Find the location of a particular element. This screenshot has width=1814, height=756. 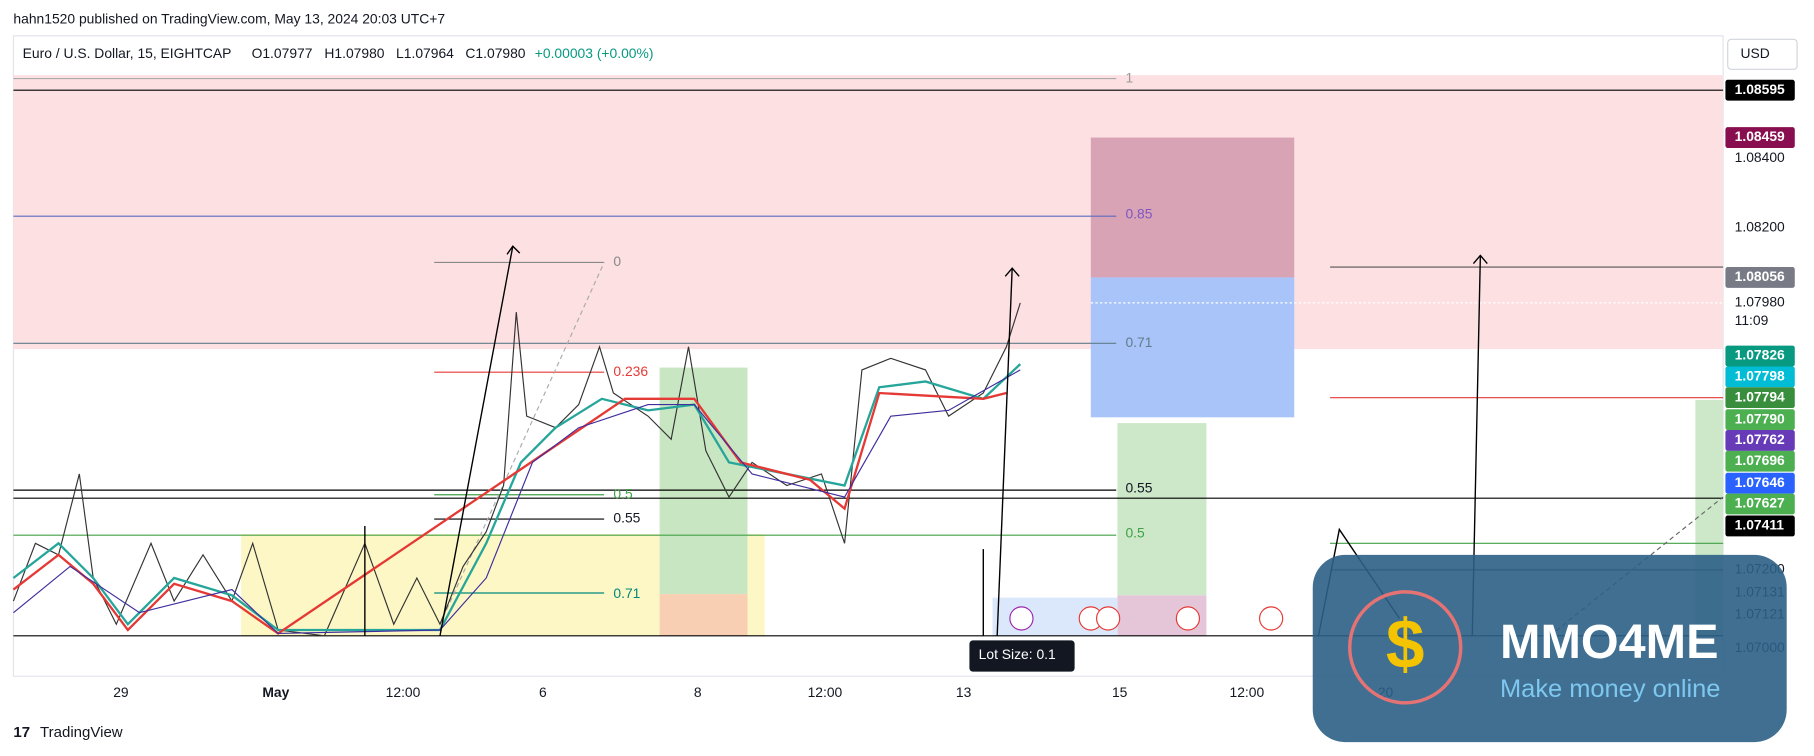

symbol: Euro / U.S. Dollar, 15, EIGHTCAP is located at coordinates (127, 53).